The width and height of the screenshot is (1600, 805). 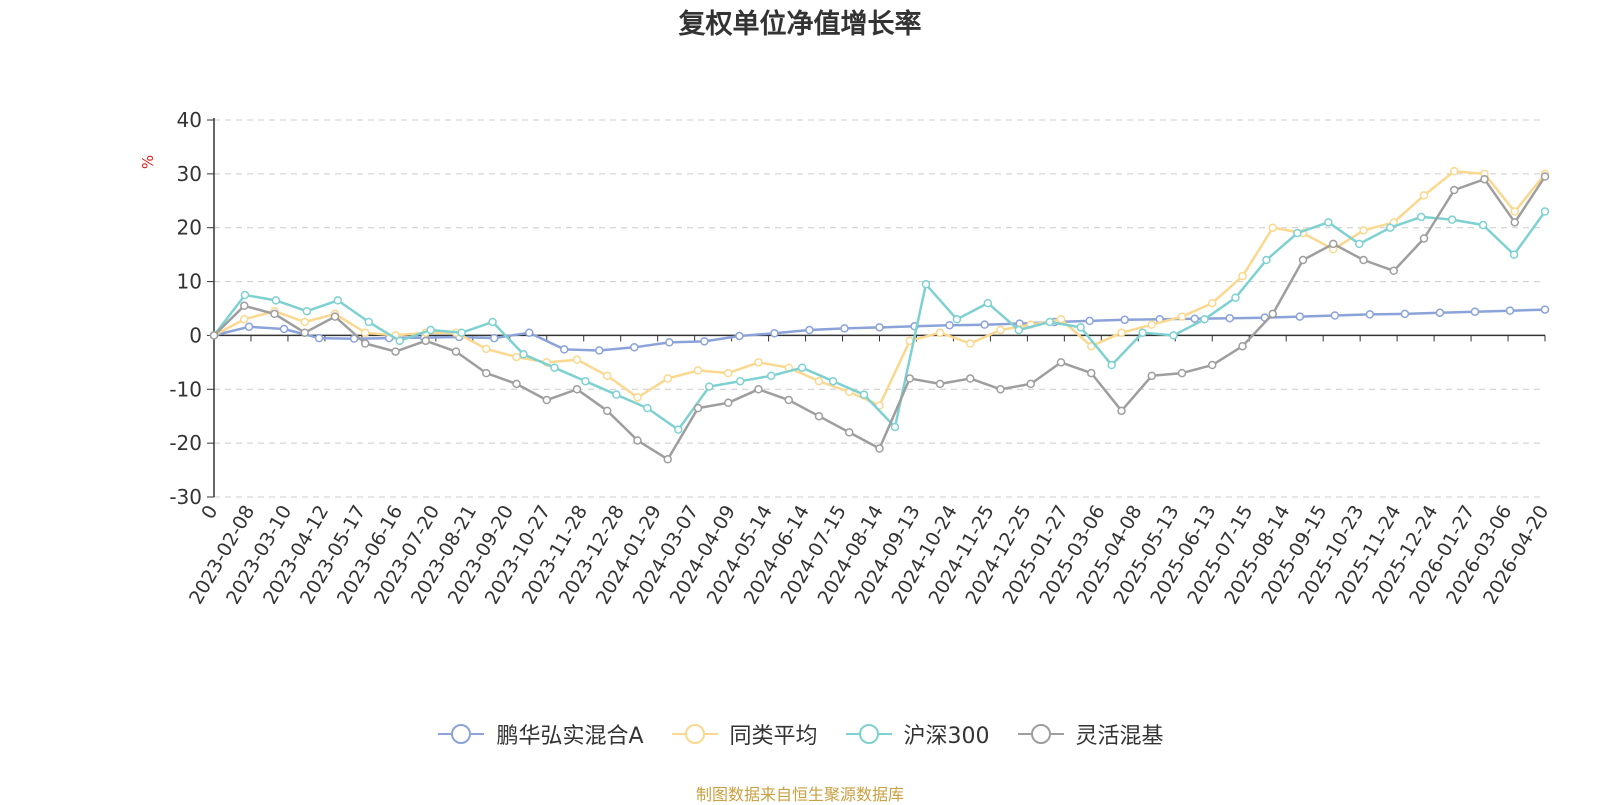 I want to click on legend-label: 沪深300, so click(x=946, y=736).